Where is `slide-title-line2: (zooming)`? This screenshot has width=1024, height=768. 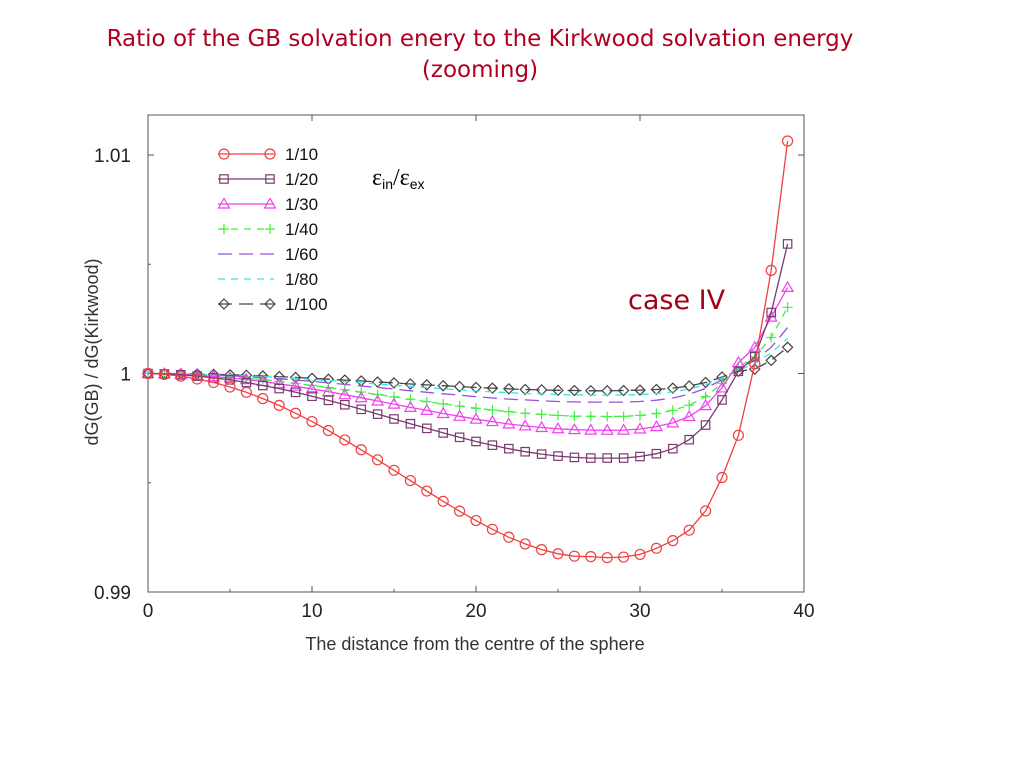 slide-title-line2: (zooming) is located at coordinates (480, 70).